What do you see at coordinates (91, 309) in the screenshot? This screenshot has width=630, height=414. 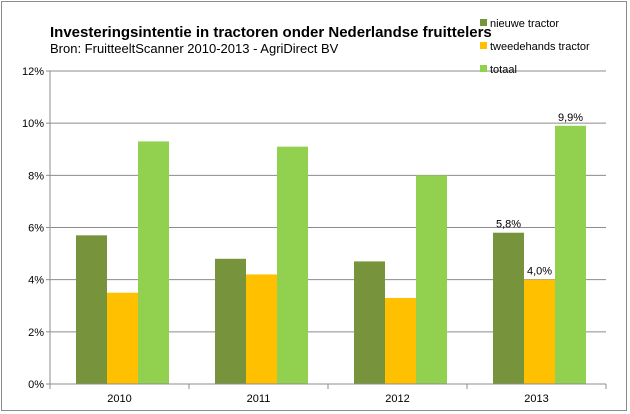 I see `bar-nieuwe-tractor-2010` at bounding box center [91, 309].